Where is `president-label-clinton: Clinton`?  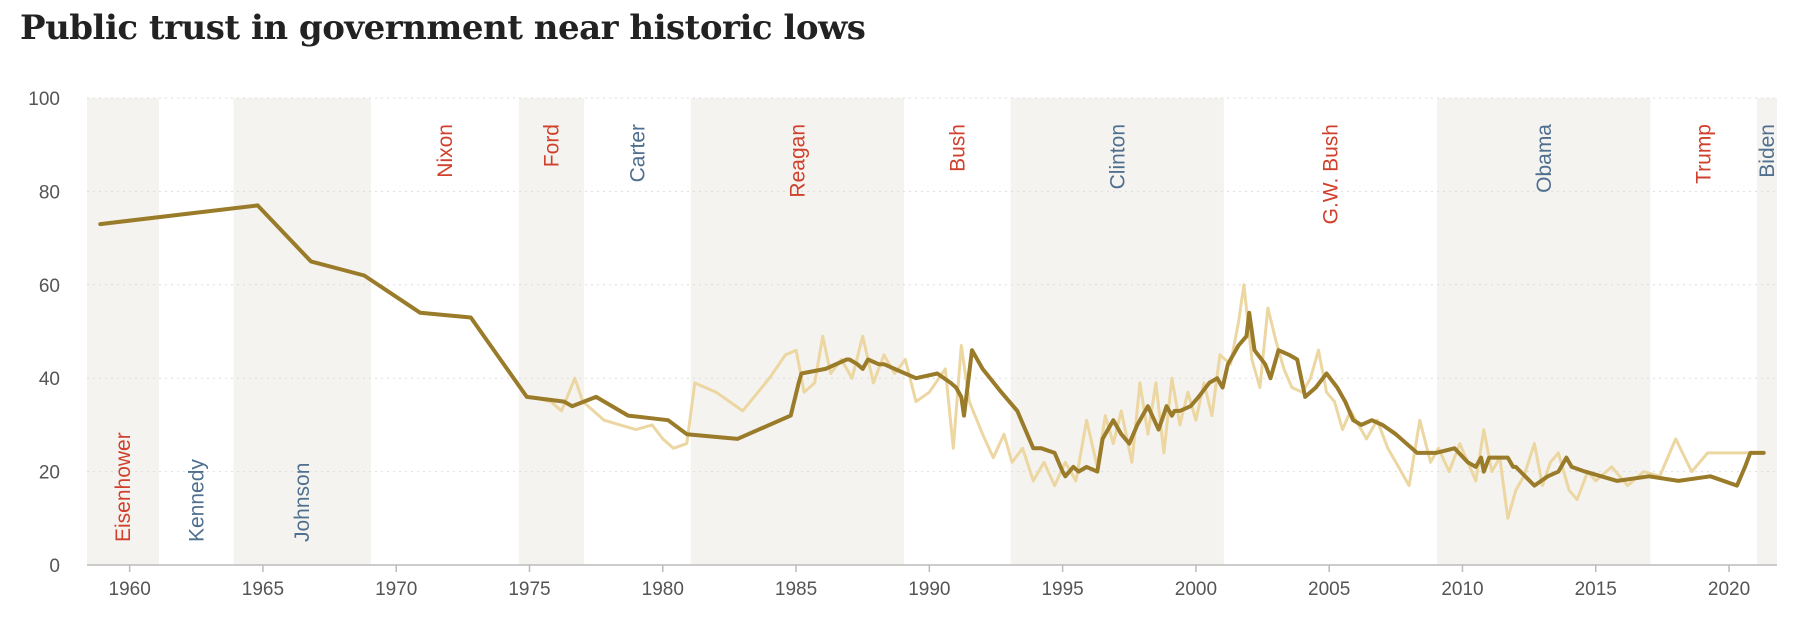 president-label-clinton: Clinton is located at coordinates (1117, 156).